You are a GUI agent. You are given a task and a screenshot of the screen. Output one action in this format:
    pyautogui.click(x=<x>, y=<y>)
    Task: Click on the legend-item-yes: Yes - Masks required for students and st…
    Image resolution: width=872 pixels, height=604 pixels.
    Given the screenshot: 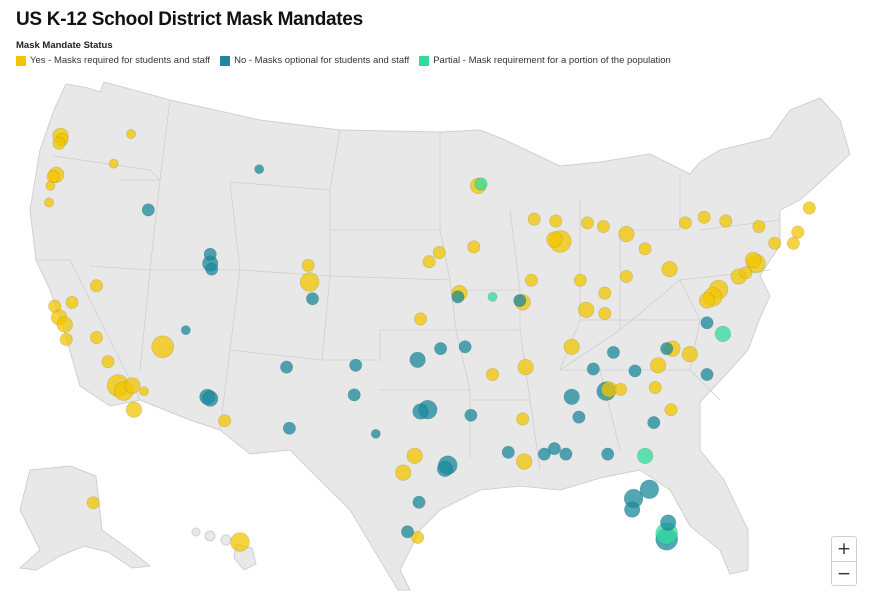 What is the action you would take?
    pyautogui.click(x=113, y=60)
    